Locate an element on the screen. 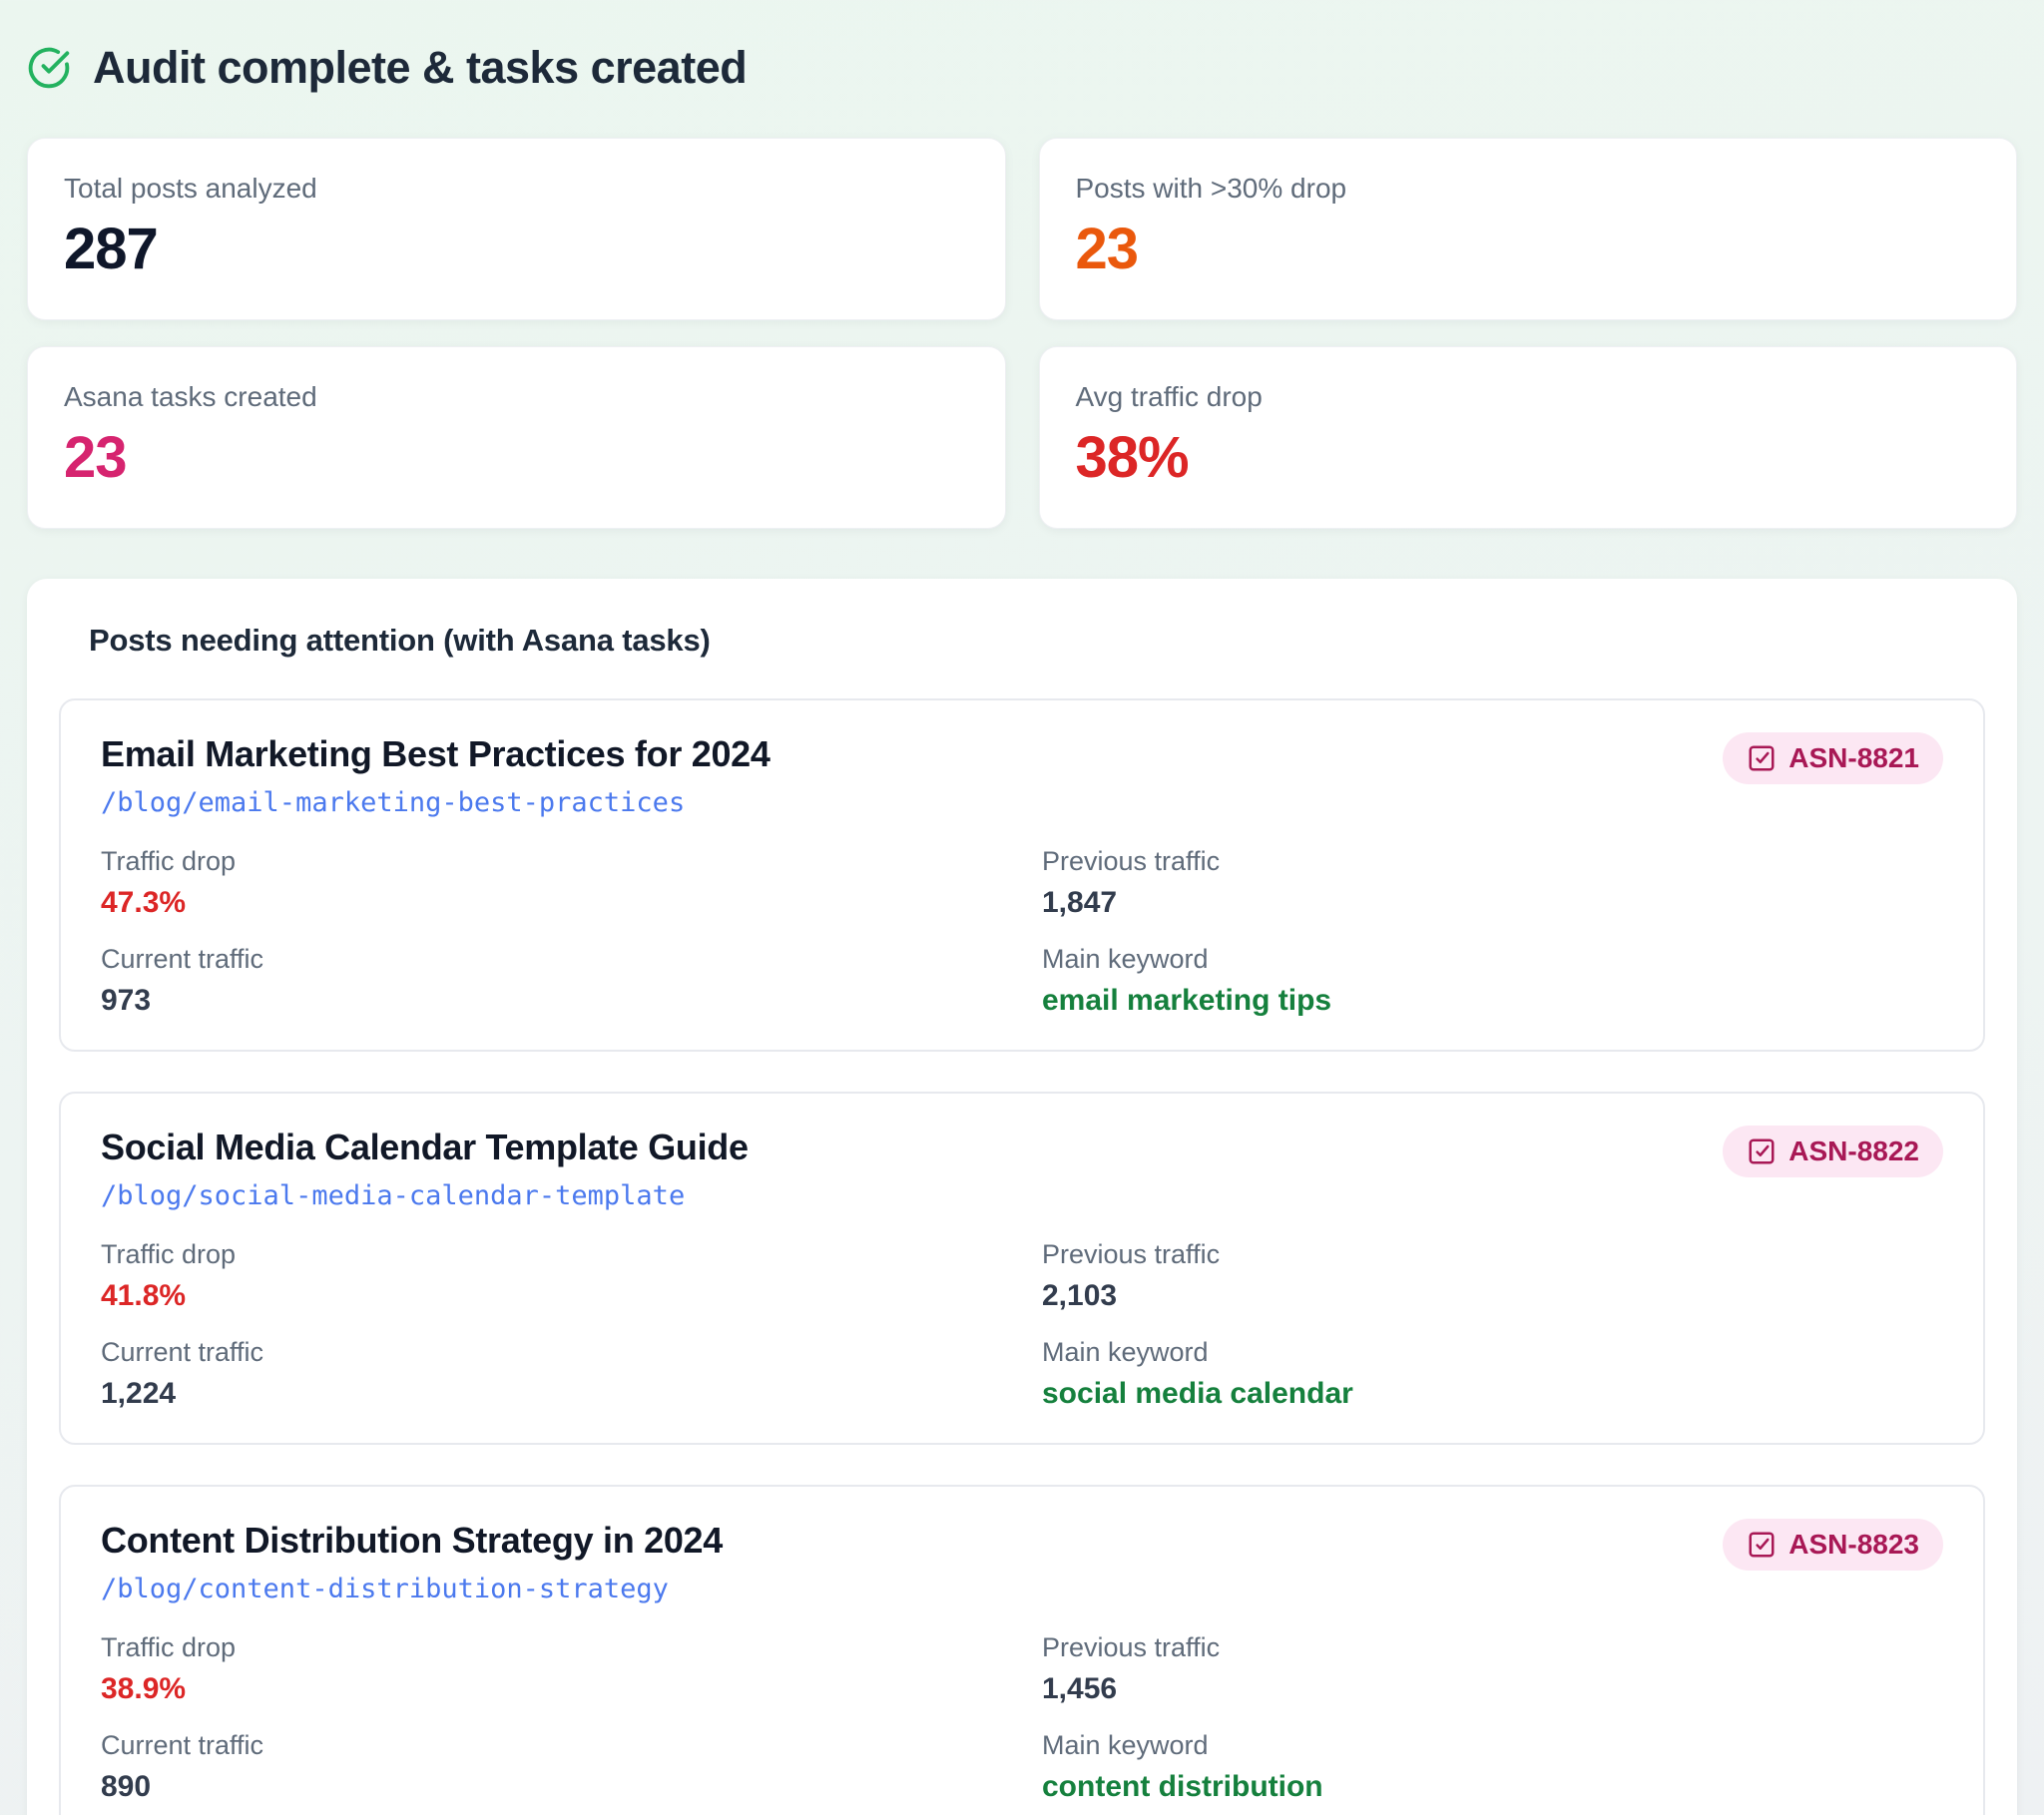 Image resolution: width=2044 pixels, height=1815 pixels. metric-value-previous-traffic: 2,103 is located at coordinates (1080, 1295).